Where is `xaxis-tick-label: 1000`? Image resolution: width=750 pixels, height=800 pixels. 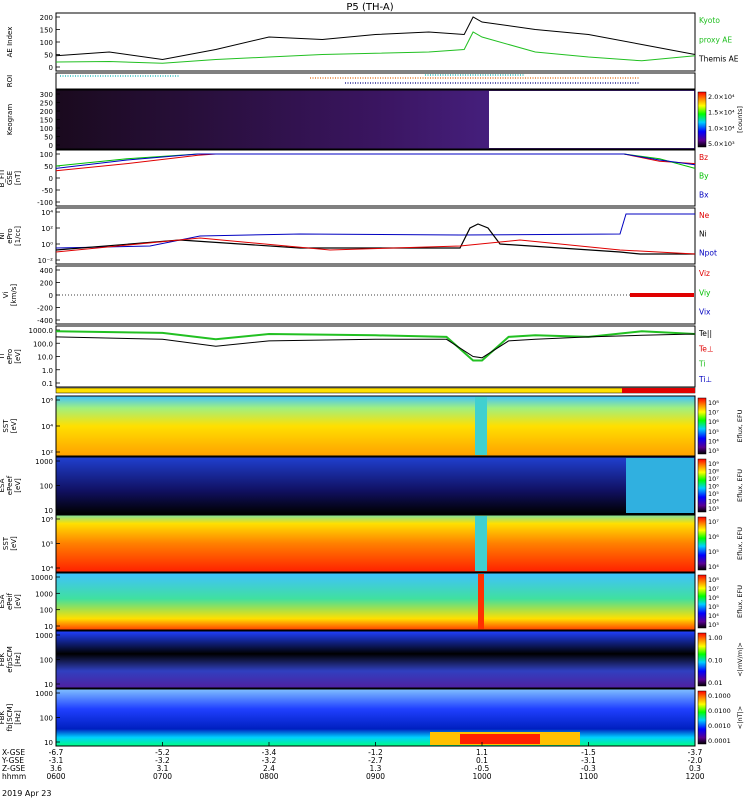 xaxis-tick-label: 1000 is located at coordinates (481, 776).